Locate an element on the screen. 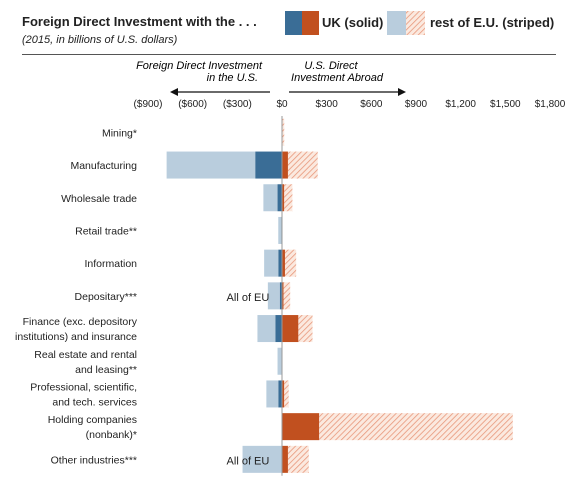 The width and height of the screenshot is (576, 491). legend-uk-label: UK (solid) is located at coordinates (353, 22).